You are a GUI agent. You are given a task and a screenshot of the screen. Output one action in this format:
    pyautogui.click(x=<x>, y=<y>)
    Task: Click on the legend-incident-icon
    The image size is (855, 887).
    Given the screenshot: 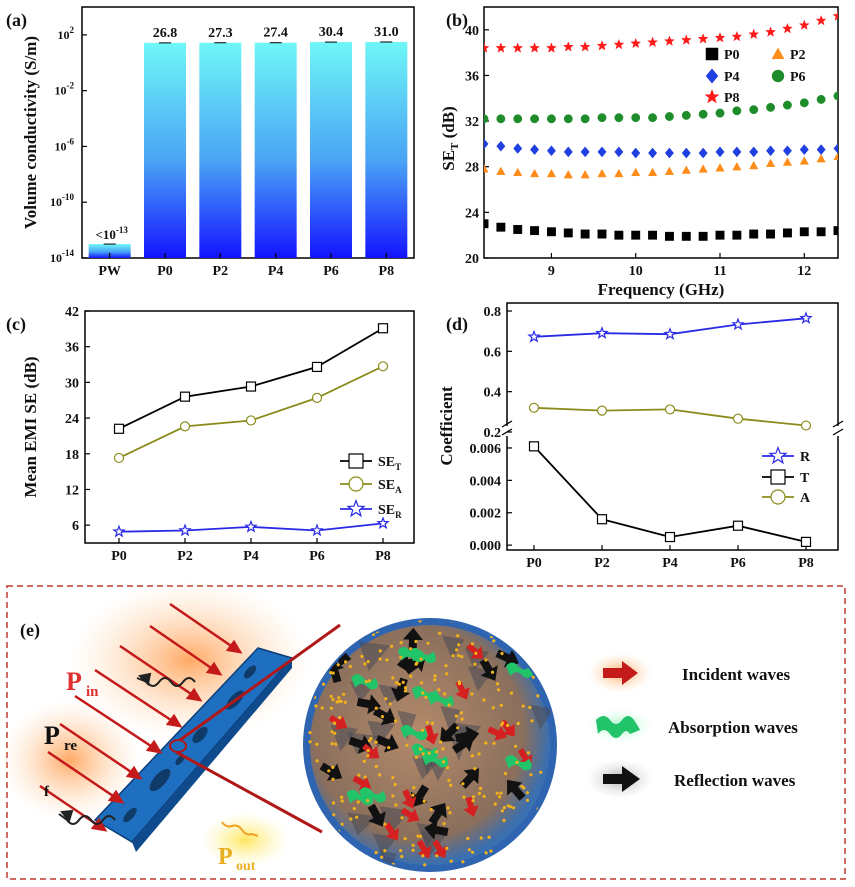 What is the action you would take?
    pyautogui.click(x=620, y=673)
    